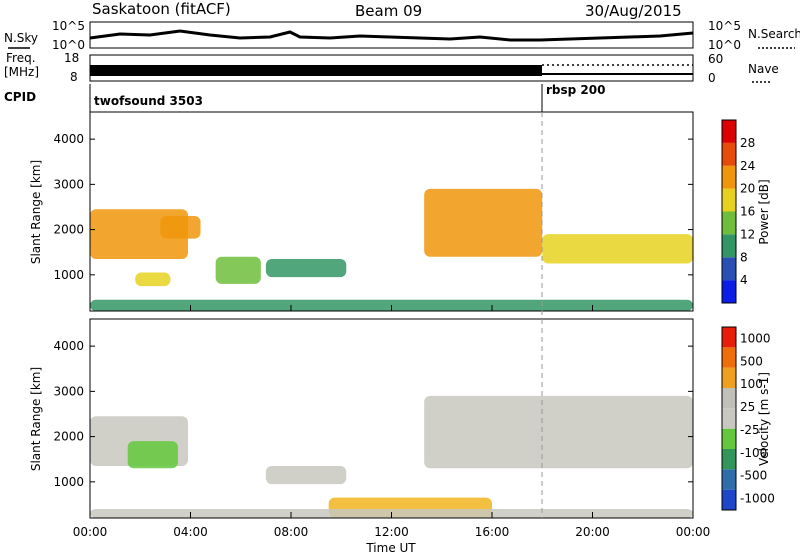 The width and height of the screenshot is (800, 558). I want to click on velocity-colorbar-tick-label: -25, so click(750, 430).